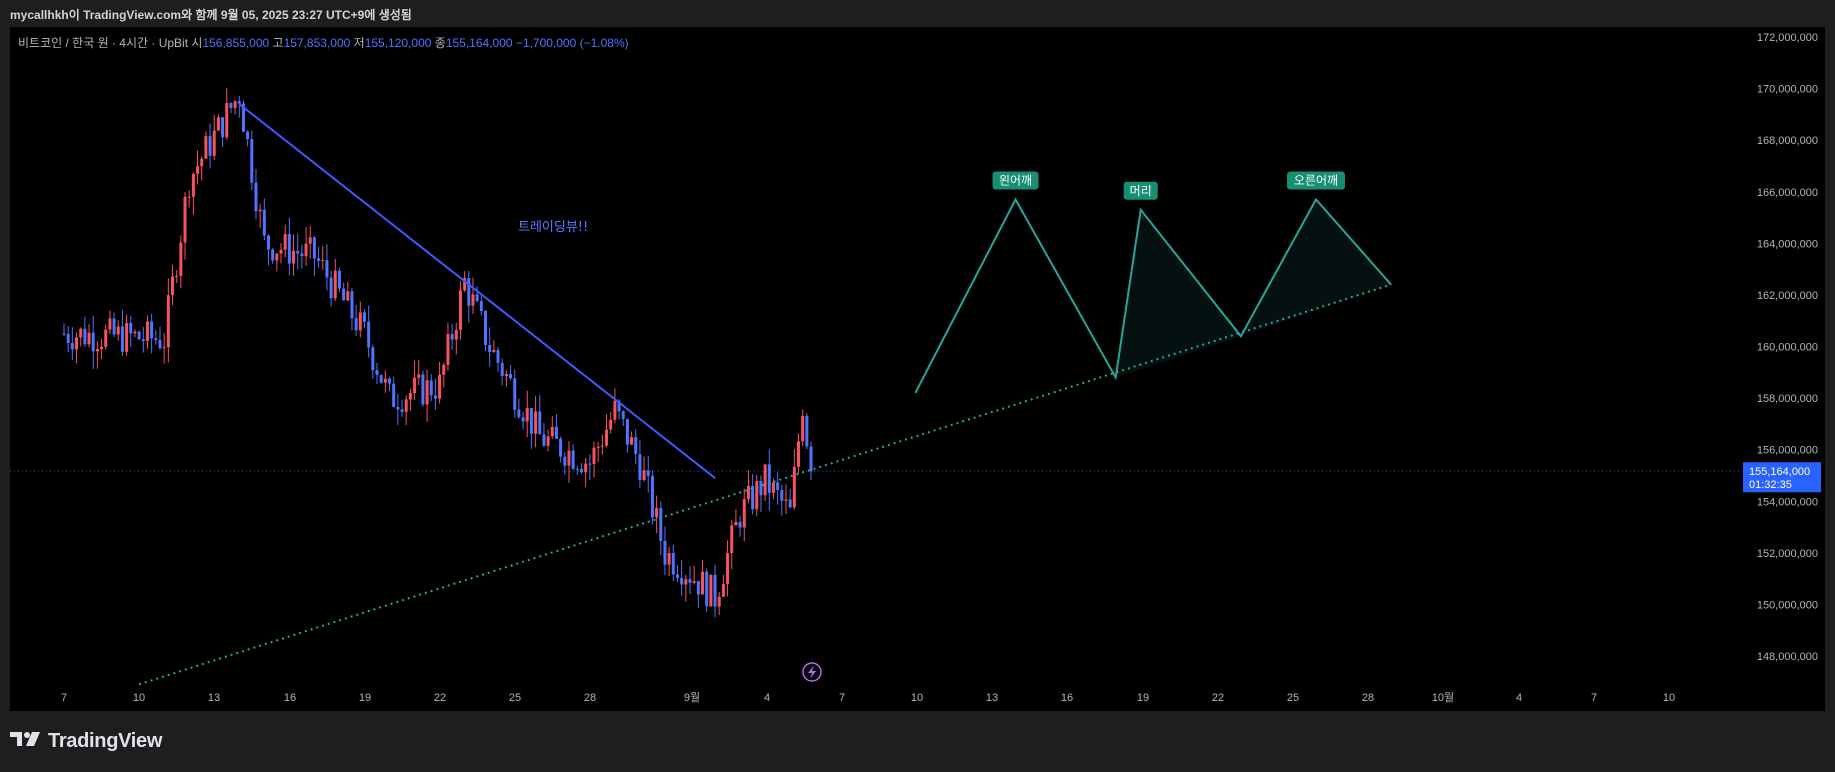 This screenshot has height=772, width=1835. I want to click on price-badge-value: 155,164,000, so click(1779, 472).